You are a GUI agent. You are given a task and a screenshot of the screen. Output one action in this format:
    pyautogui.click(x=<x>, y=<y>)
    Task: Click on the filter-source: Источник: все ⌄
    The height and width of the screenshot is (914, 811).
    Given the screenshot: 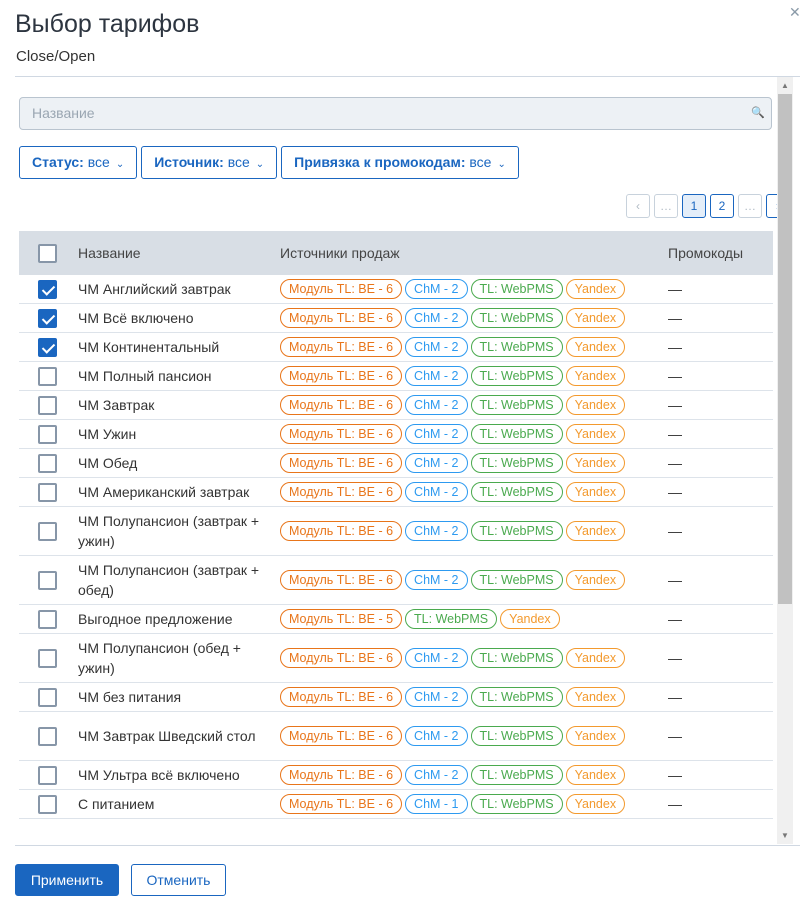 What is the action you would take?
    pyautogui.click(x=209, y=162)
    